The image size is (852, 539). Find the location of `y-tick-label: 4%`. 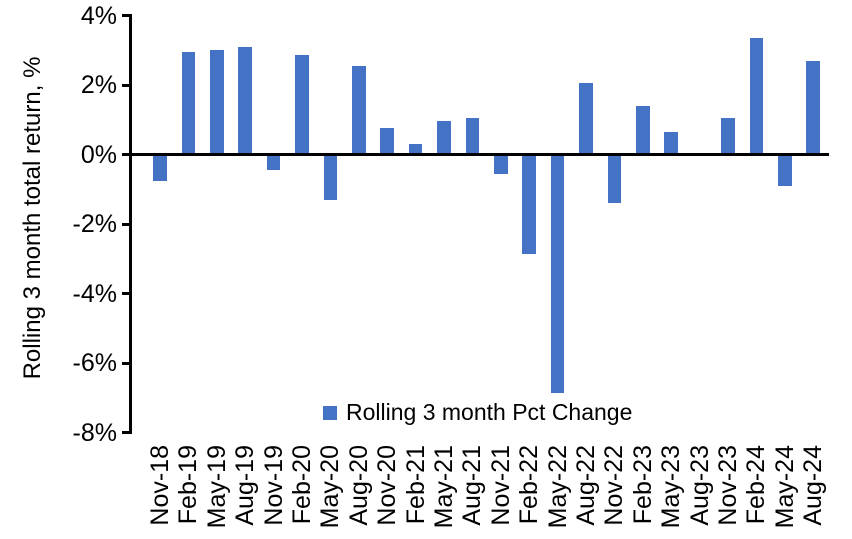

y-tick-label: 4% is located at coordinates (98, 15).